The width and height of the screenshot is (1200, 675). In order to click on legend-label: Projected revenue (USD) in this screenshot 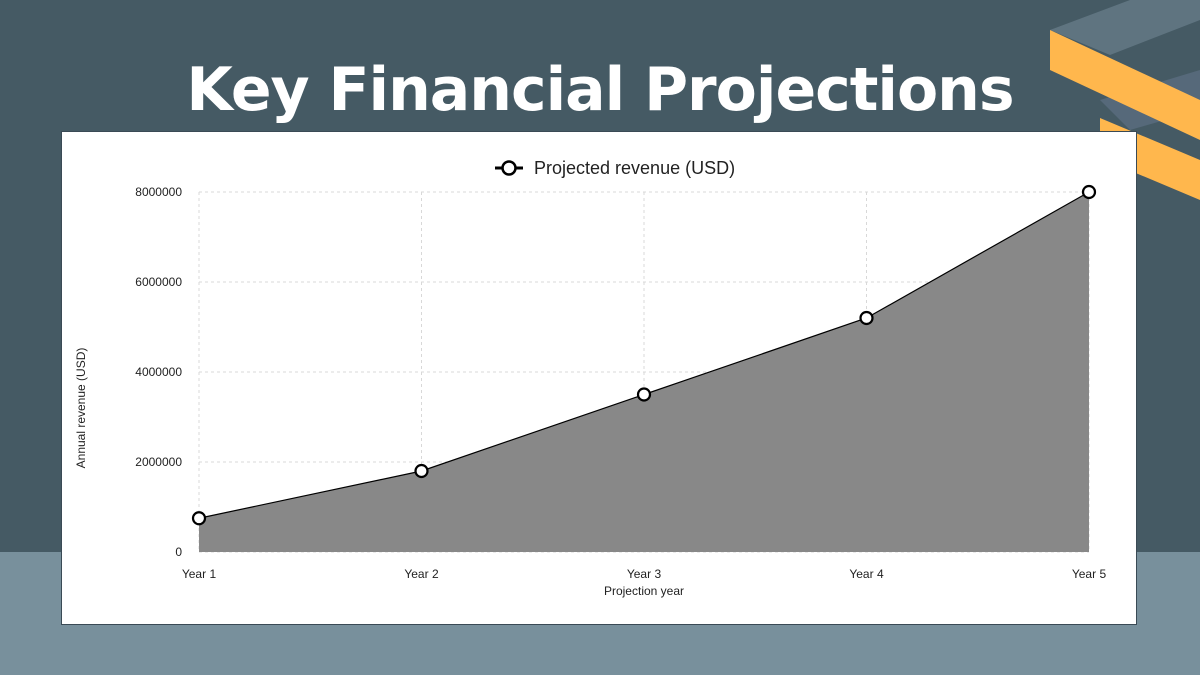, I will do `click(634, 168)`.